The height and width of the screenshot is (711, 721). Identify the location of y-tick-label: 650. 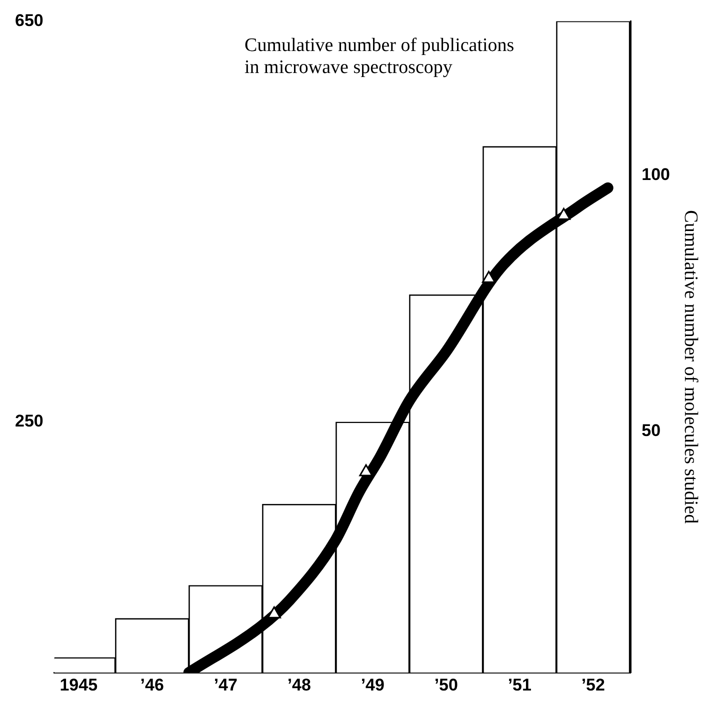
(29, 20).